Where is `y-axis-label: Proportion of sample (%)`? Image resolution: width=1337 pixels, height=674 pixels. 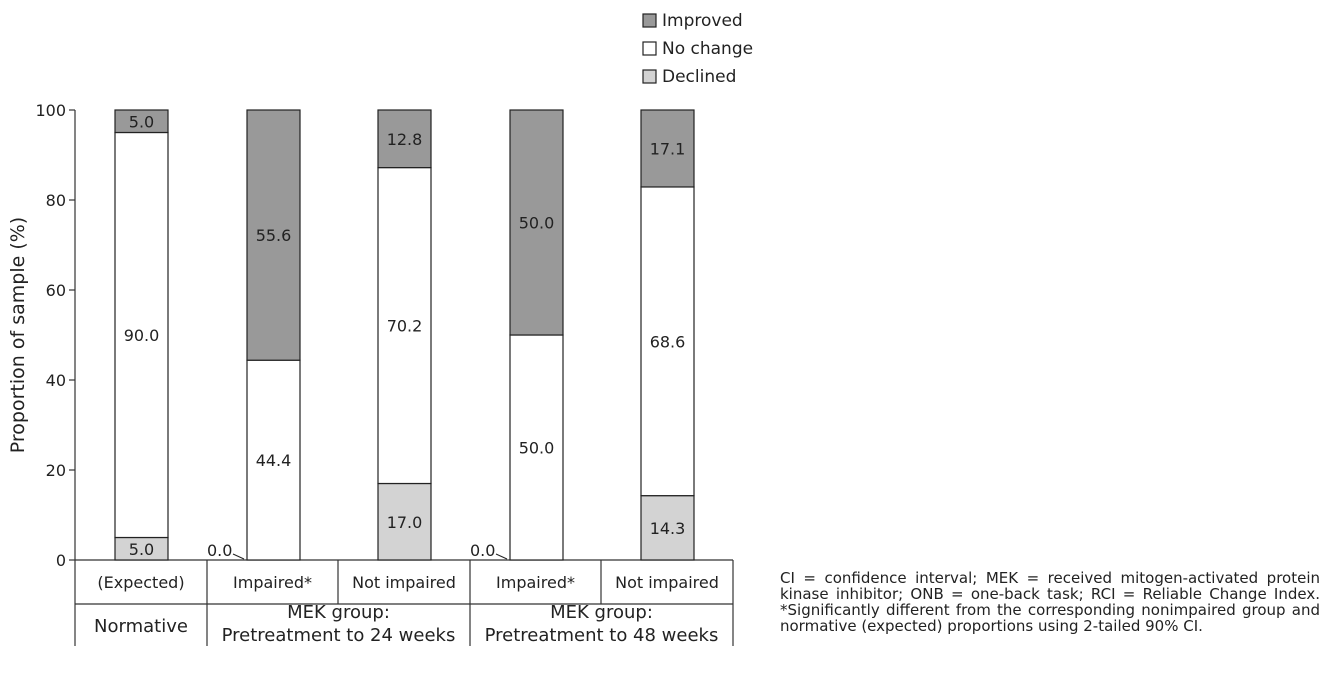 y-axis-label: Proportion of sample (%) is located at coordinates (18, 335).